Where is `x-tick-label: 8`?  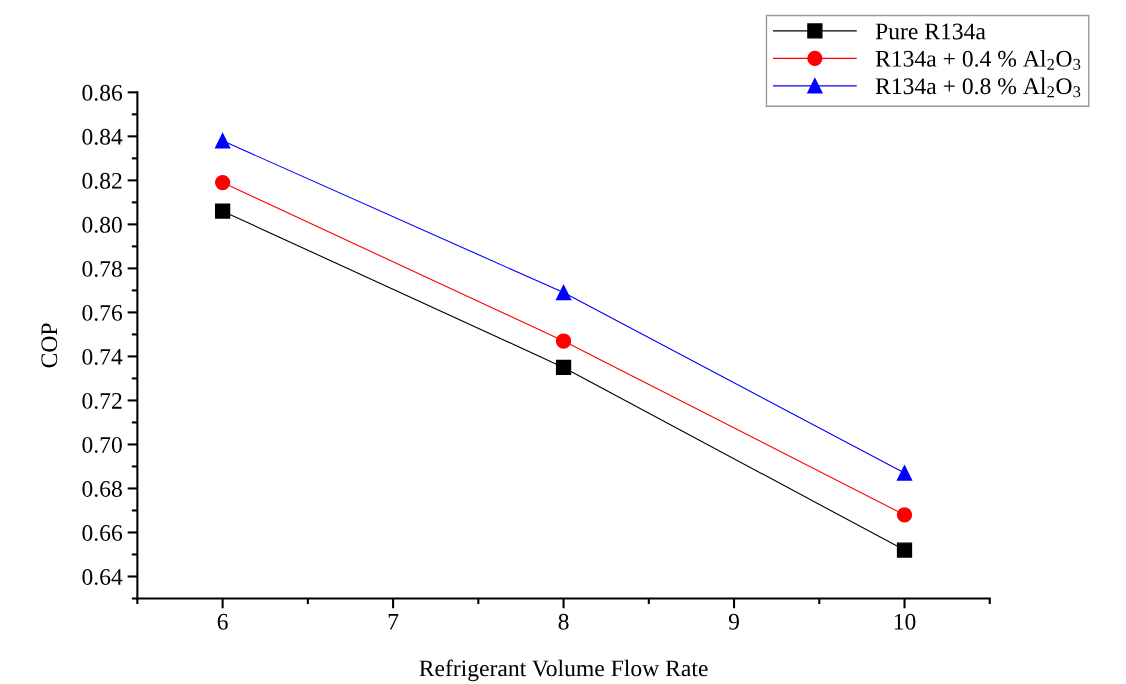
x-tick-label: 8 is located at coordinates (563, 621).